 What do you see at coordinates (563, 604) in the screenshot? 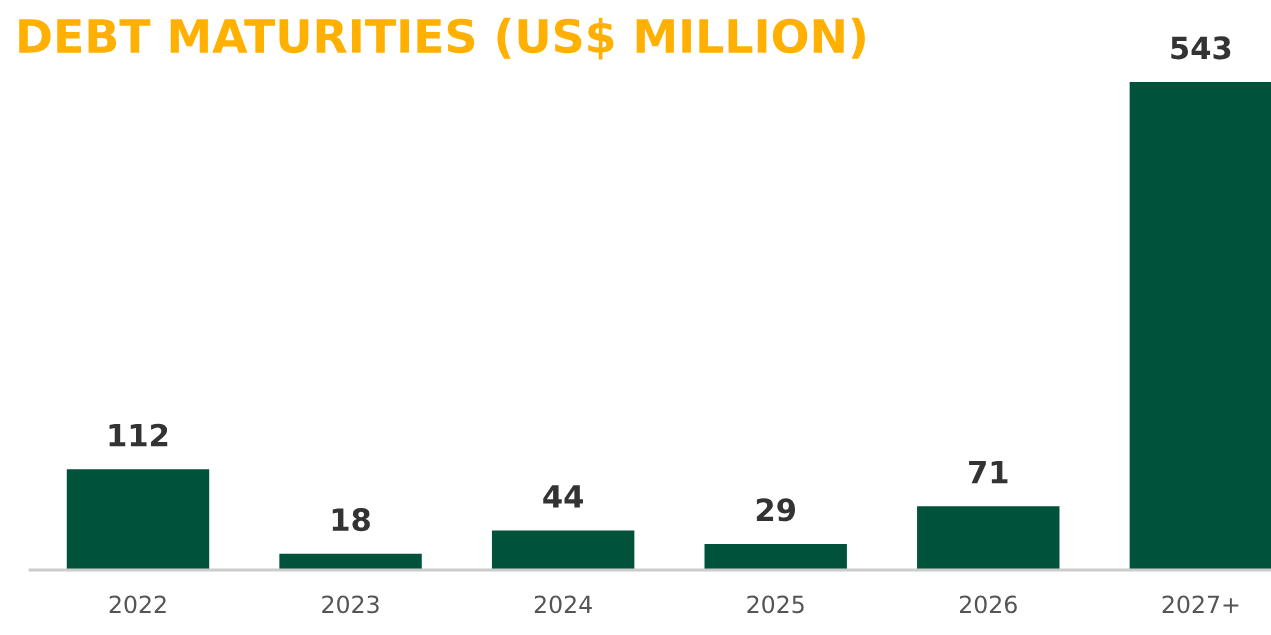
I see `x-tick-label: 2024` at bounding box center [563, 604].